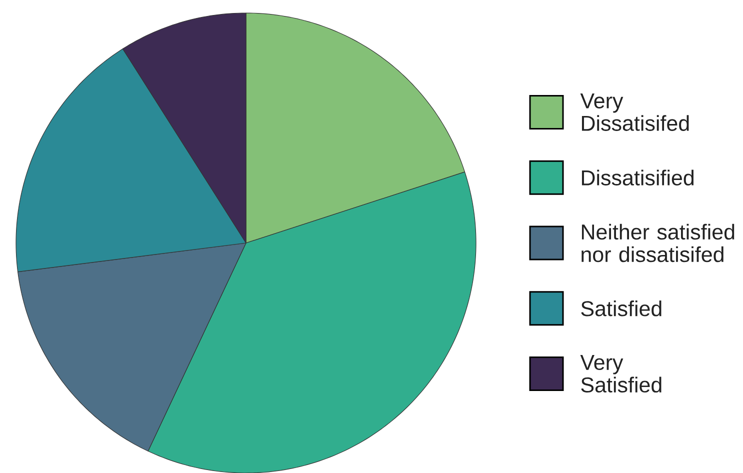  Describe the element at coordinates (638, 178) in the screenshot. I see `legend-label: Dissatisified` at that location.